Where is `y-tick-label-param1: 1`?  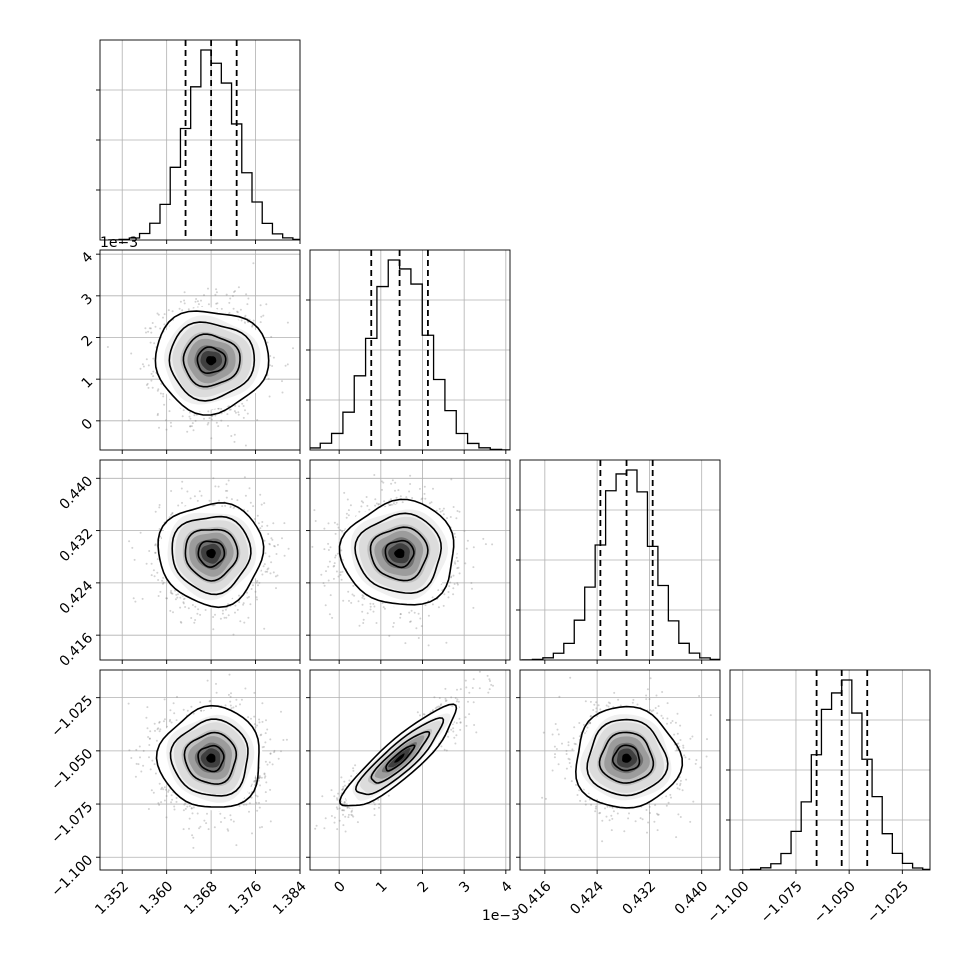
y-tick-label-param1: 1 is located at coordinates (88, 383).